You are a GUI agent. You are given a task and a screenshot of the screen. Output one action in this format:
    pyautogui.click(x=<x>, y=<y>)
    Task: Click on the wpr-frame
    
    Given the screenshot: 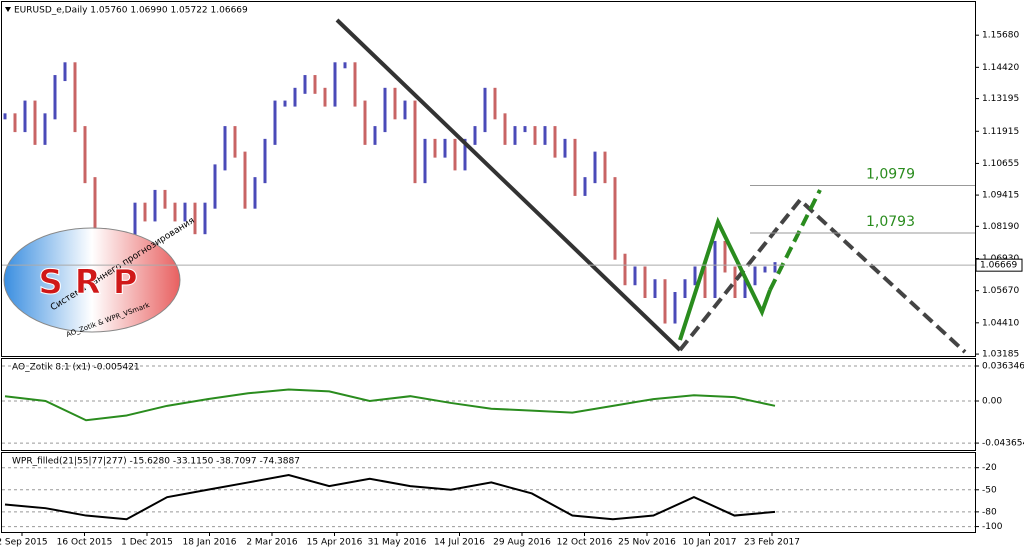 What is the action you would take?
    pyautogui.click(x=488, y=492)
    